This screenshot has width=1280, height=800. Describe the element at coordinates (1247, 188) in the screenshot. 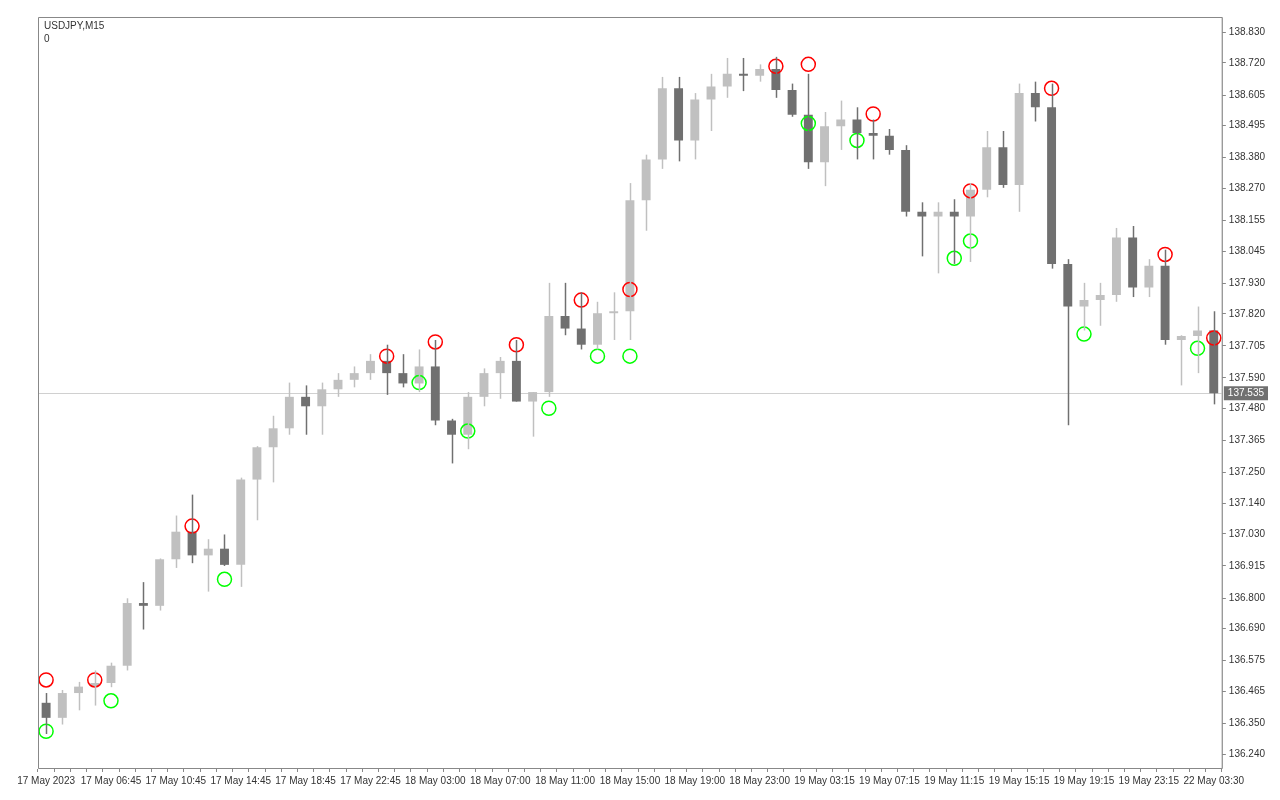

I see `y-tick-label: 138.270` at that location.